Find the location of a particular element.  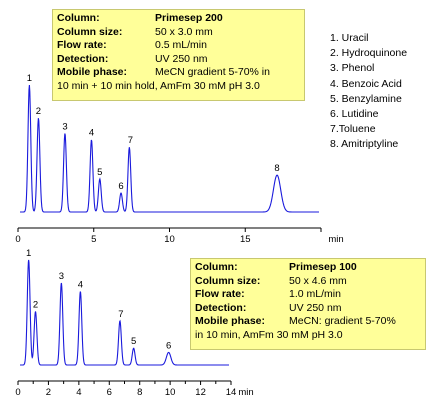

legend-item: 1. Uracil is located at coordinates (349, 38).